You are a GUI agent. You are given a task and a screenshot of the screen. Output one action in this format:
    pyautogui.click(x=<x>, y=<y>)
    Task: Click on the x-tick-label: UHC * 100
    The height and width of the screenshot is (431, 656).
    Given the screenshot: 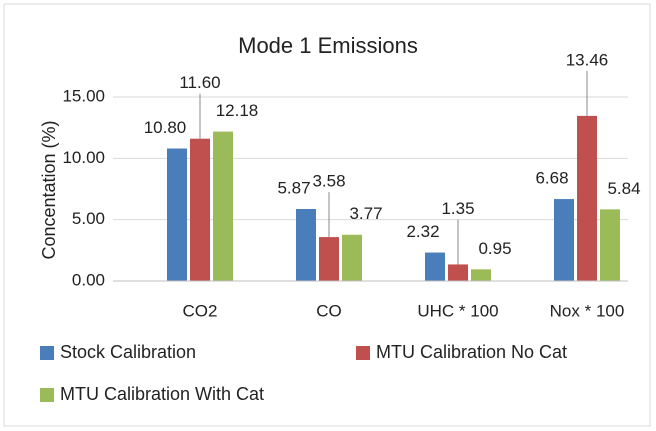 What is the action you would take?
    pyautogui.click(x=457, y=310)
    